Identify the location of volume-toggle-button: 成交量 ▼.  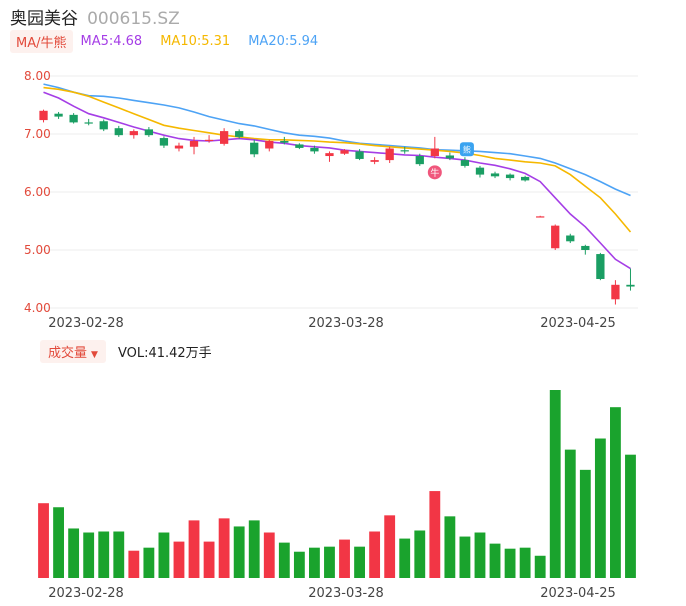
(73, 351).